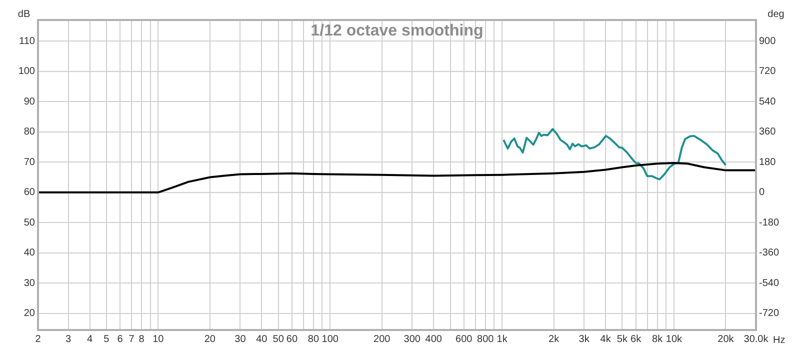 The image size is (800, 356). I want to click on x-tick-label: 300, so click(412, 339).